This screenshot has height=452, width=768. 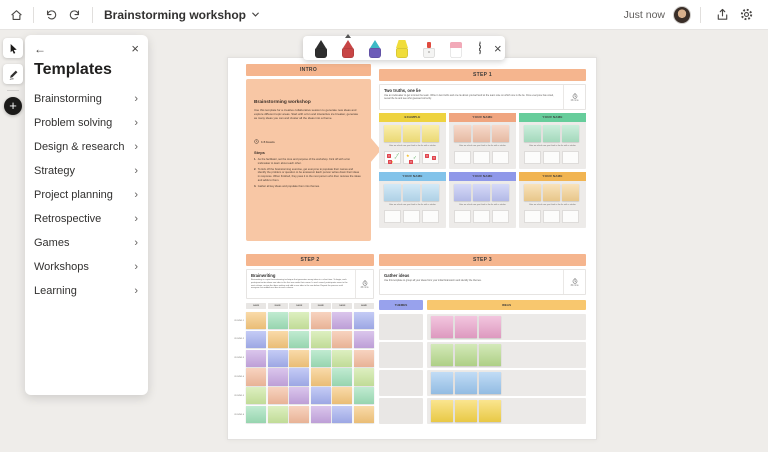 What do you see at coordinates (13, 48) in the screenshot?
I see `select-tool-button` at bounding box center [13, 48].